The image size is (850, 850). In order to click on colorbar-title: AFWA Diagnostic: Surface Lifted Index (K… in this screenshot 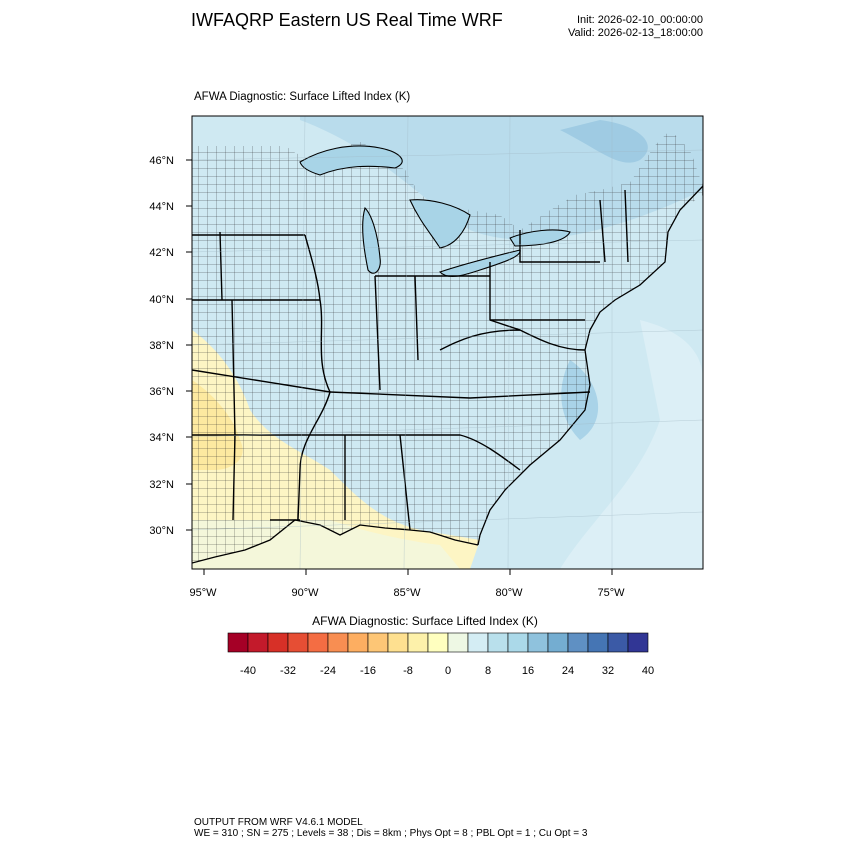, I will do `click(425, 621)`.